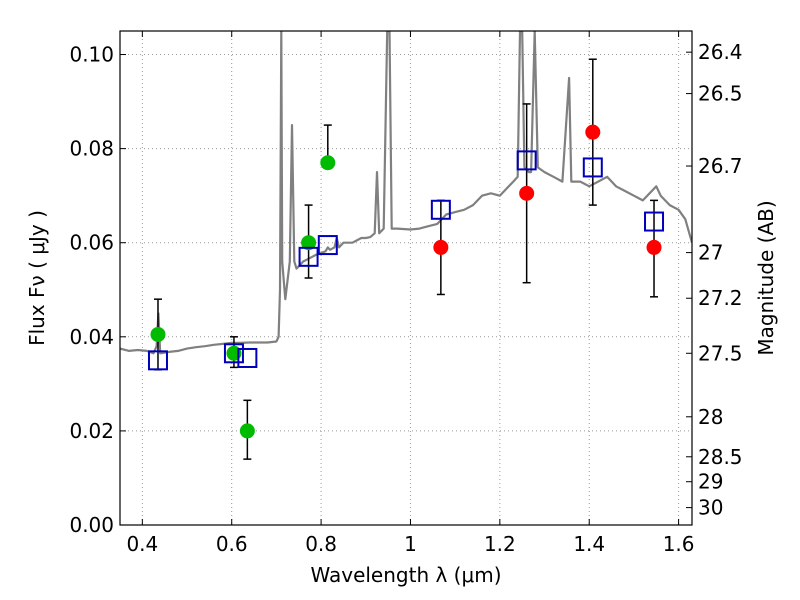 Image resolution: width=800 pixels, height=600 pixels. What do you see at coordinates (91, 55) in the screenshot?
I see `y-tick-label: 0.10` at bounding box center [91, 55].